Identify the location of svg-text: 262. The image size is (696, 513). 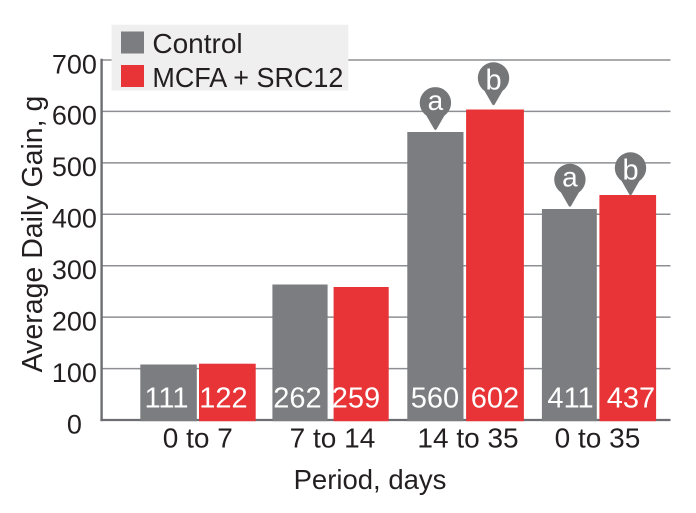
(297, 399).